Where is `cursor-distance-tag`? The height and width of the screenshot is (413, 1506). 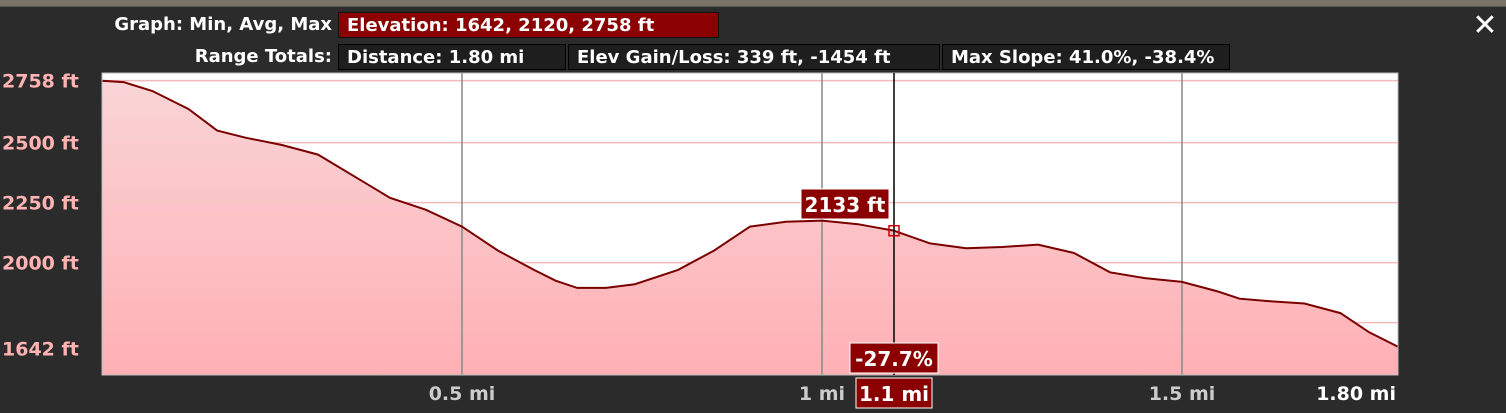
cursor-distance-tag is located at coordinates (894, 393).